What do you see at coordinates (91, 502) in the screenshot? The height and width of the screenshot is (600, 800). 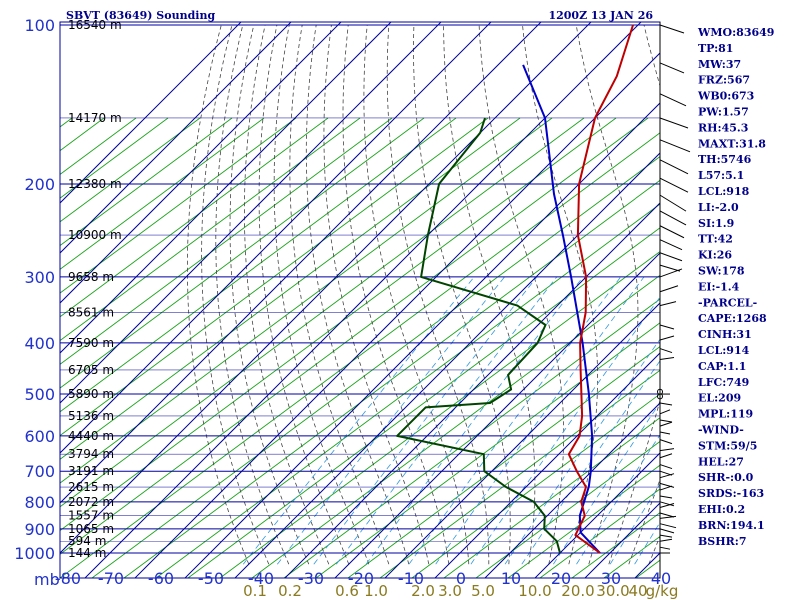 I see `height-label: 2072 m` at bounding box center [91, 502].